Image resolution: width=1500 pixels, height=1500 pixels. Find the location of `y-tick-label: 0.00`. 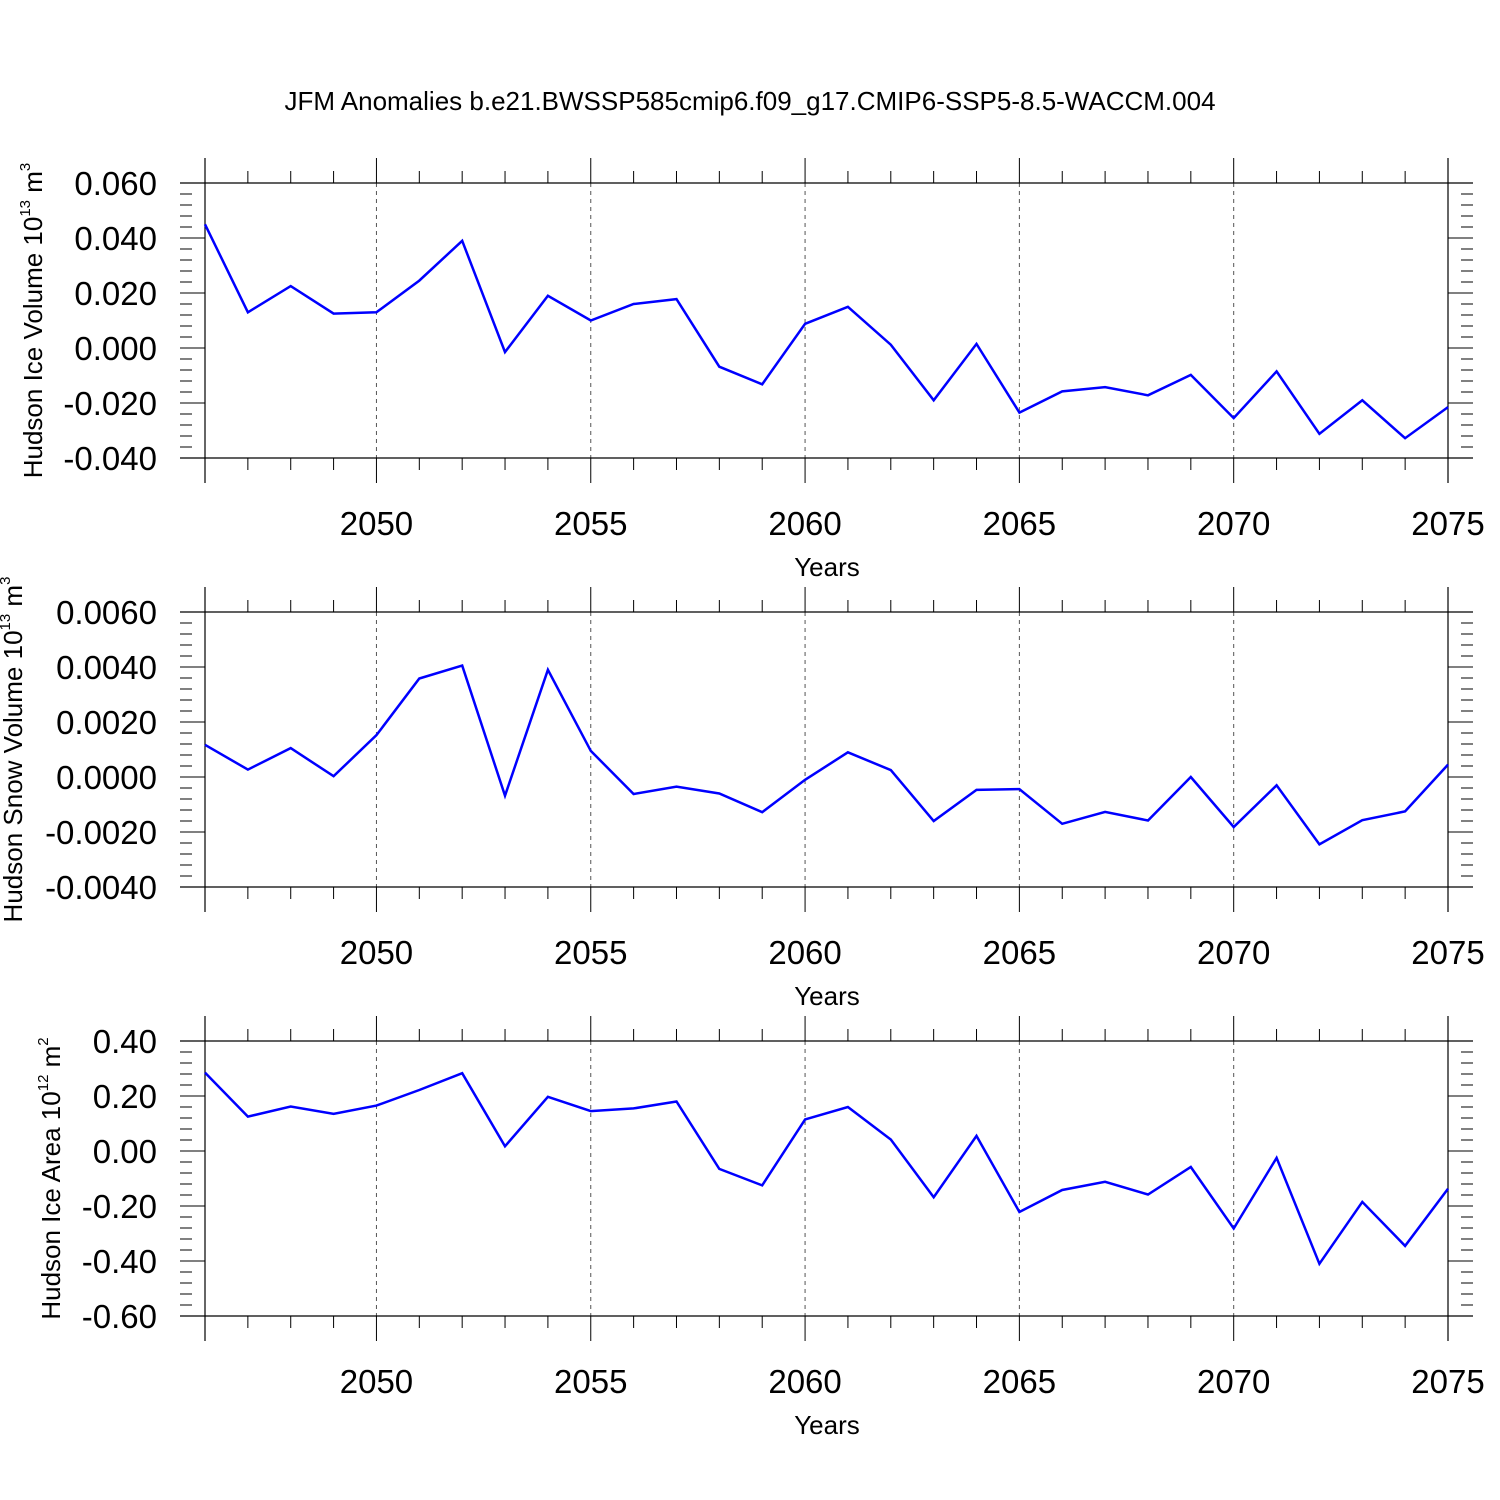

y-tick-label: 0.00 is located at coordinates (125, 1151).